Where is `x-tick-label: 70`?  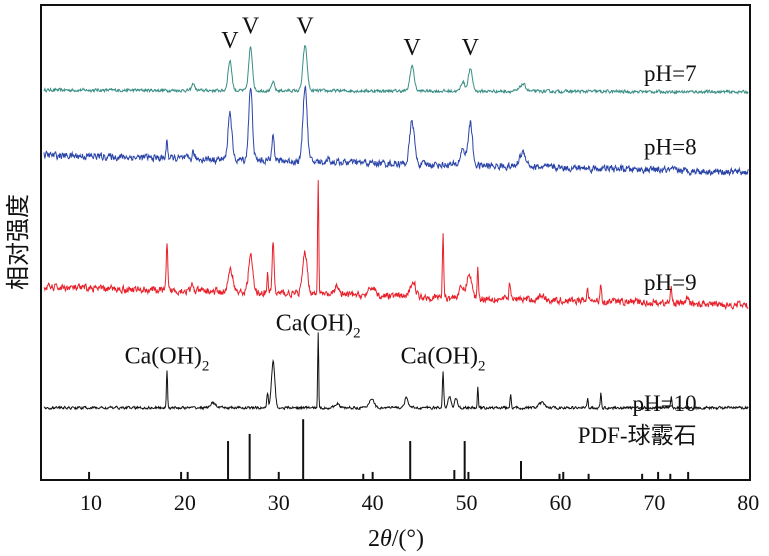
x-tick-label: 70 is located at coordinates (654, 502).